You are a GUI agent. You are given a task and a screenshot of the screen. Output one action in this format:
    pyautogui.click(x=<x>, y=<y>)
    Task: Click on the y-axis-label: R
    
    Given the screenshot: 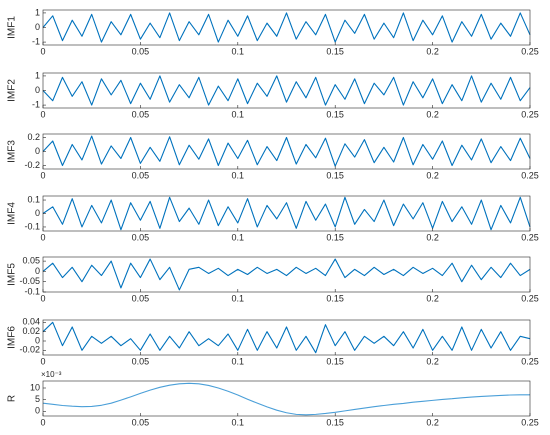 What is the action you would take?
    pyautogui.click(x=12, y=398)
    